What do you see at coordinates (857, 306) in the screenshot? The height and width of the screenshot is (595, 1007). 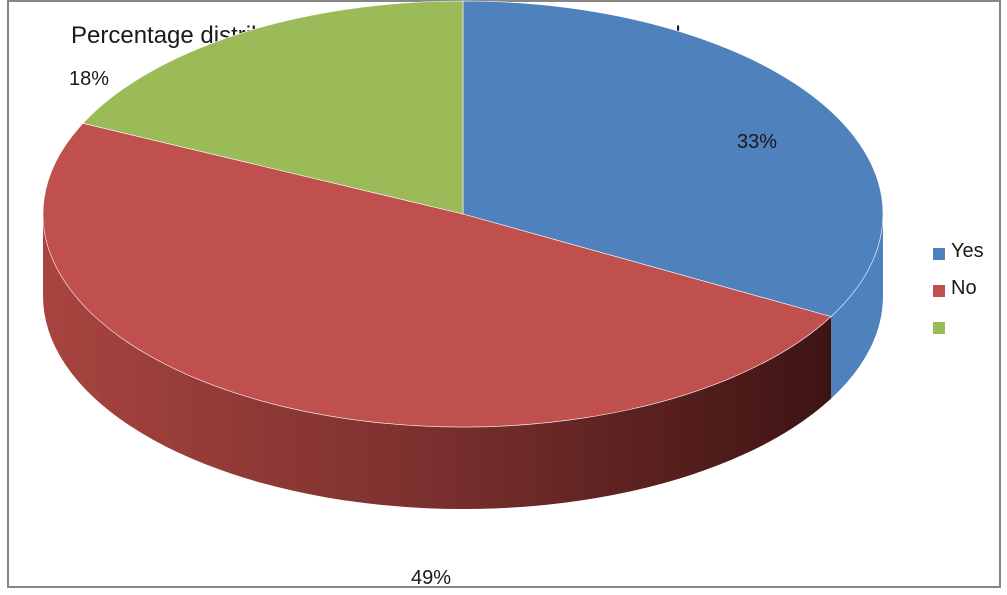 I see `pie-side-yes` at bounding box center [857, 306].